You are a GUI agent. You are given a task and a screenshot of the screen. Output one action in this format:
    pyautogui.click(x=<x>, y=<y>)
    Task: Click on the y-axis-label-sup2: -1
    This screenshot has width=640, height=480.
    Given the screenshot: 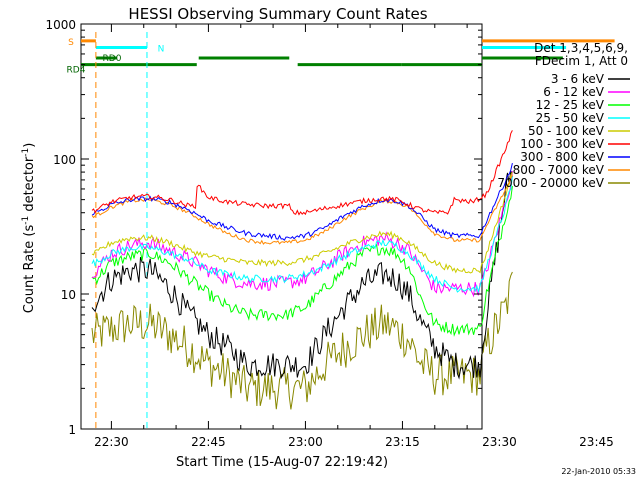 What is the action you would take?
    pyautogui.click(x=26, y=152)
    